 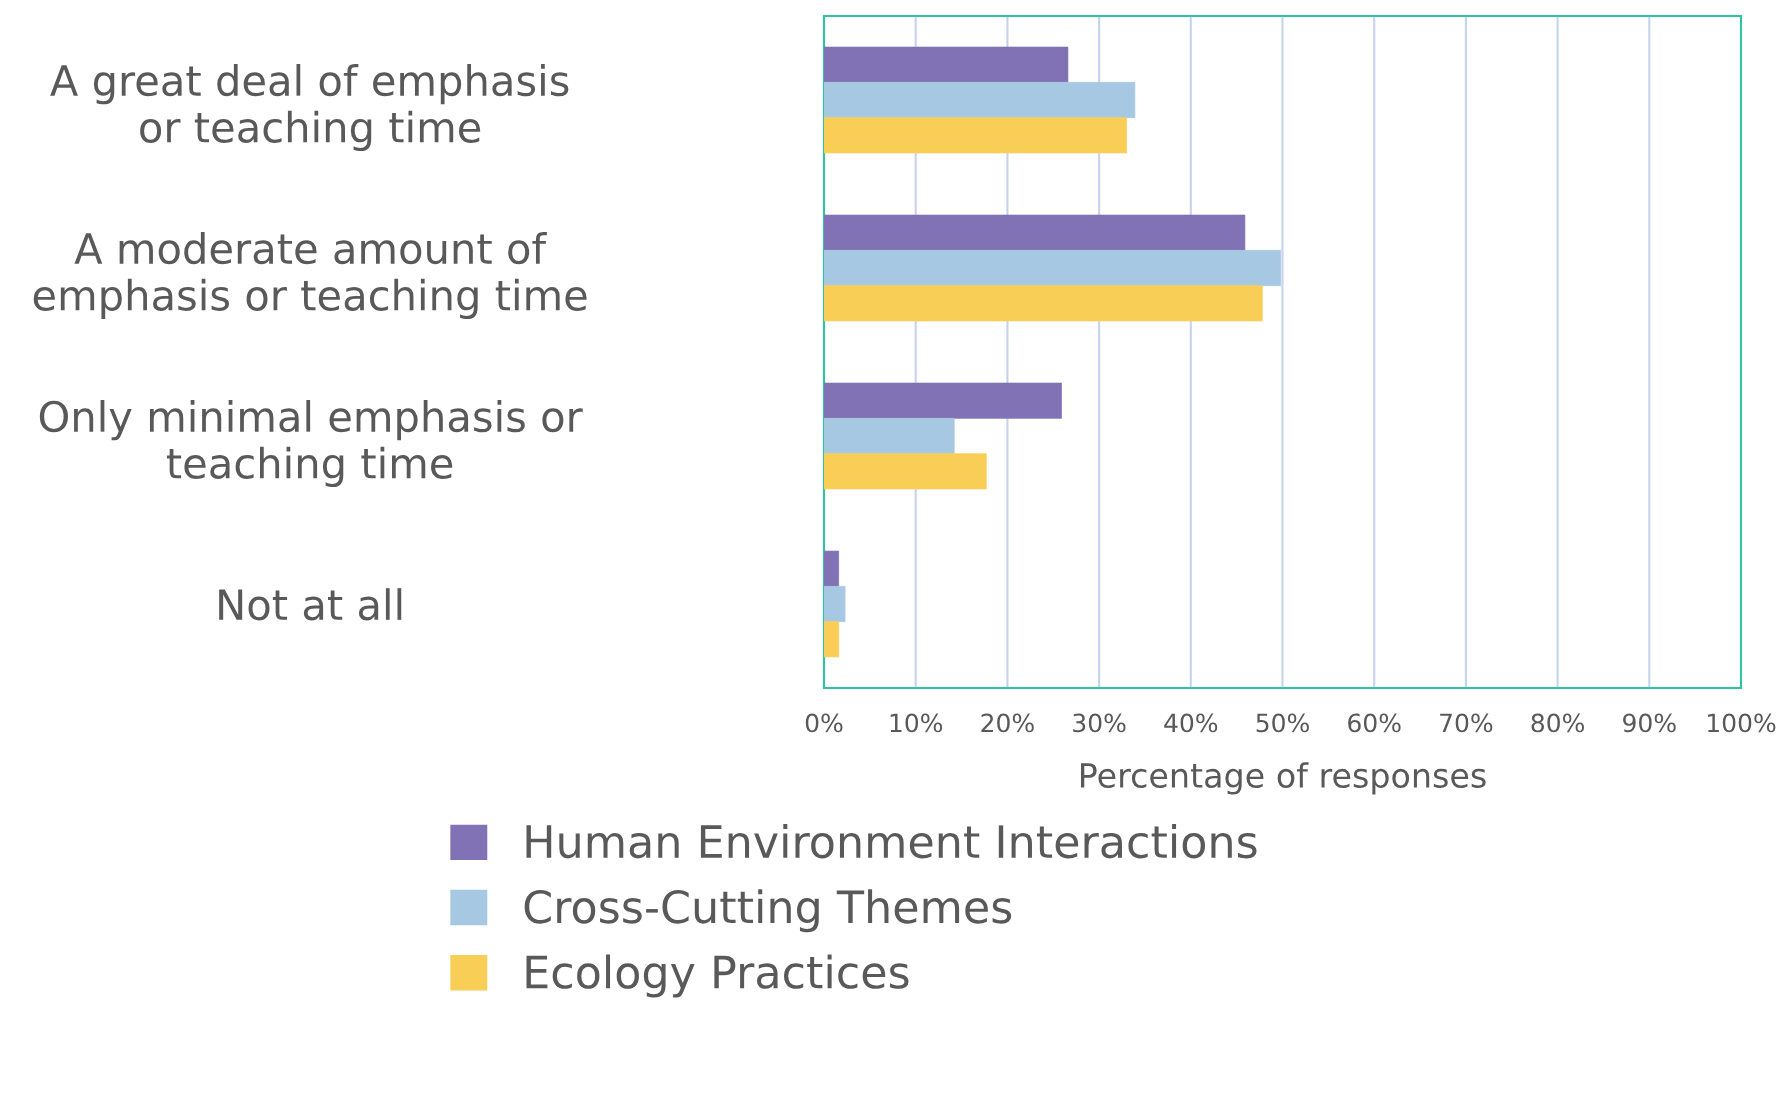 What do you see at coordinates (1466, 723) in the screenshot?
I see `x-tick-label: 70%` at bounding box center [1466, 723].